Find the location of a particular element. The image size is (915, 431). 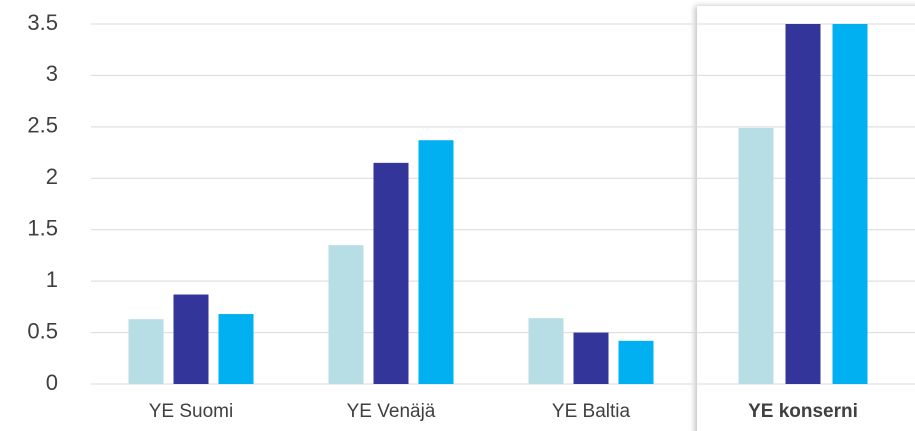

y-tick-label: 0 is located at coordinates (52, 382).